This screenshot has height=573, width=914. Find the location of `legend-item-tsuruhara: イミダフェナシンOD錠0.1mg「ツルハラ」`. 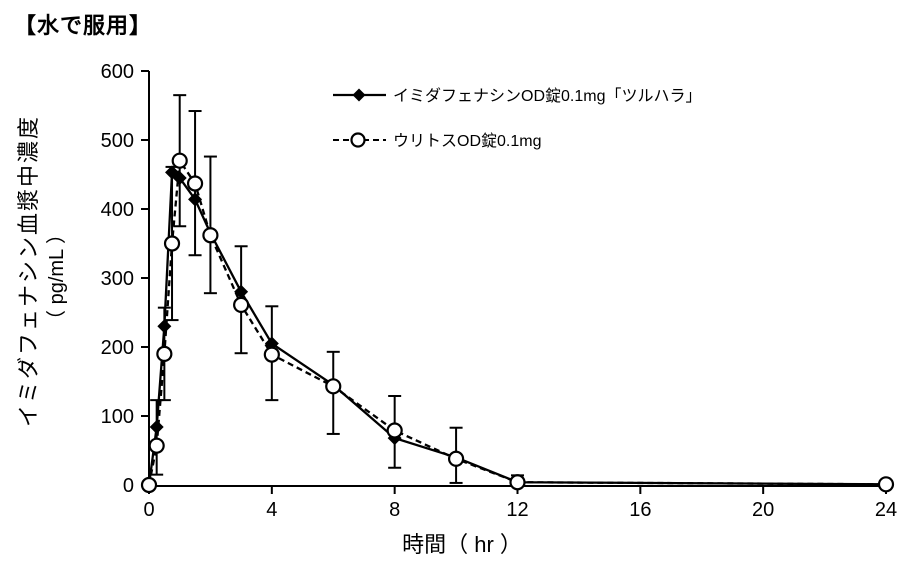

legend-item-tsuruhara: イミダフェナシンOD錠0.1mg「ツルハラ」 is located at coordinates (517, 96).